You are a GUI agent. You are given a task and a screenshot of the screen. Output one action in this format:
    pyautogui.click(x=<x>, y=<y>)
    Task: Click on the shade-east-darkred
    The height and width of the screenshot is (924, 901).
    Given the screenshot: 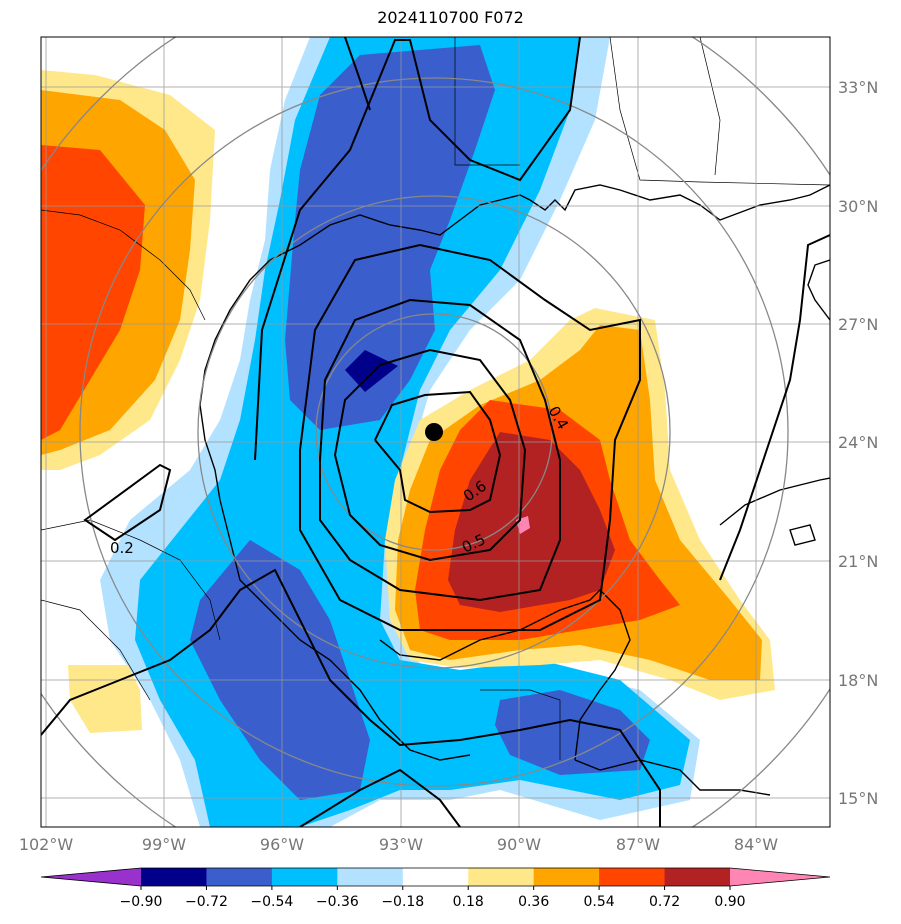 What is the action you would take?
    pyautogui.click(x=531, y=522)
    